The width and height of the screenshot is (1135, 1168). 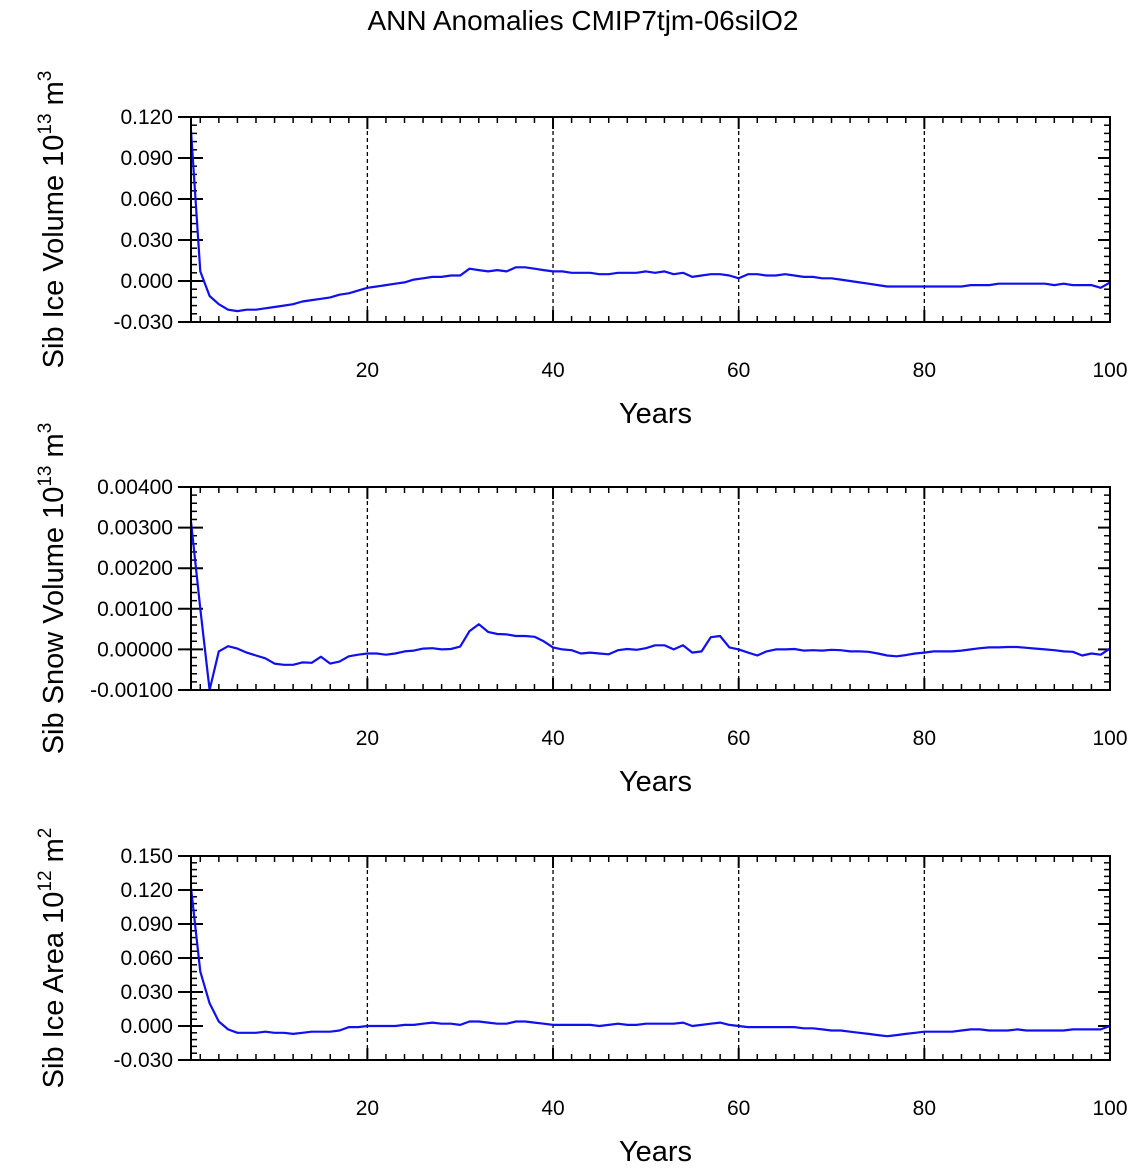 I want to click on y-tick-label: 0.00400, so click(x=135, y=487).